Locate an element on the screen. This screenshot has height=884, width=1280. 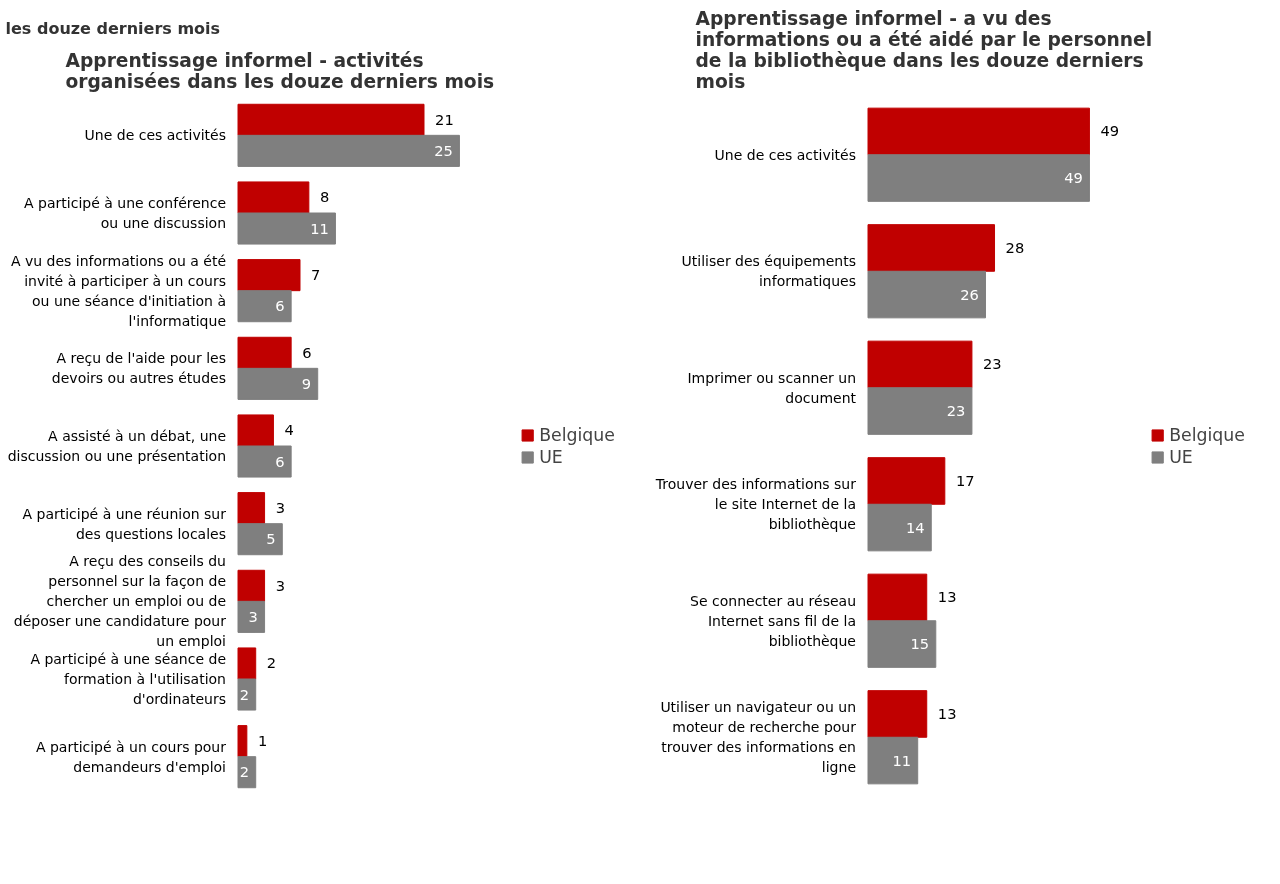
y-tick-label: A participé à une réunion sur des questions locales is located at coordinates (124, 523).